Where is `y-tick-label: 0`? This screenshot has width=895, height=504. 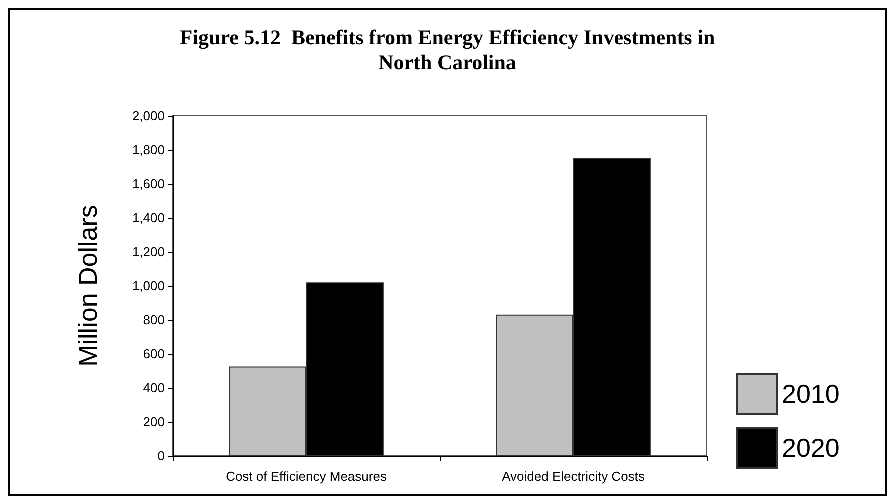 y-tick-label: 0 is located at coordinates (161, 456).